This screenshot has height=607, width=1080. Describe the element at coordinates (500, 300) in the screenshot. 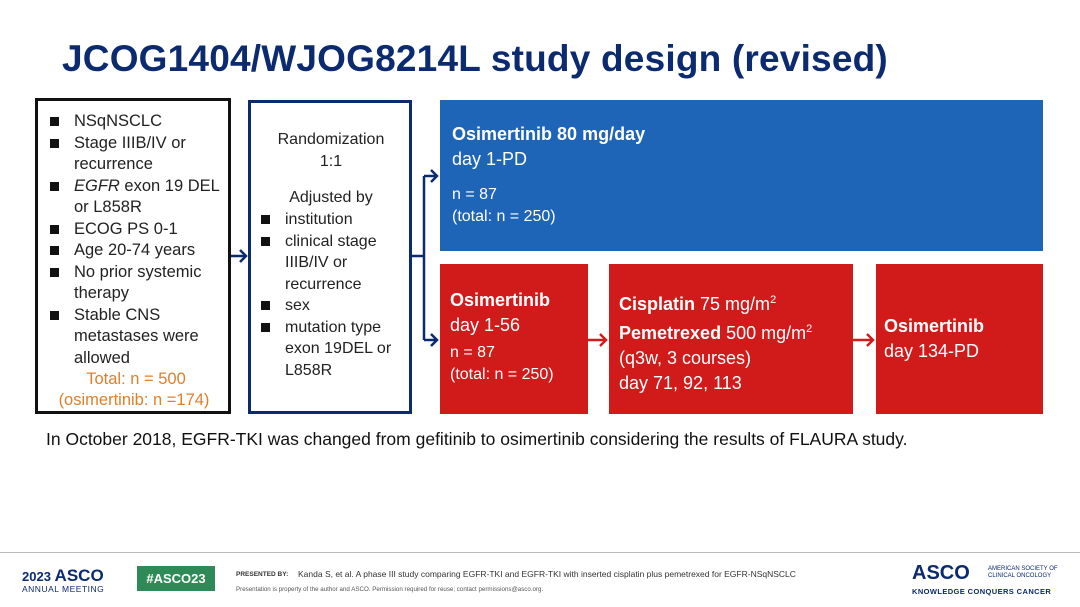

I see `arm-b-phase1-drug: Osimertinib` at that location.